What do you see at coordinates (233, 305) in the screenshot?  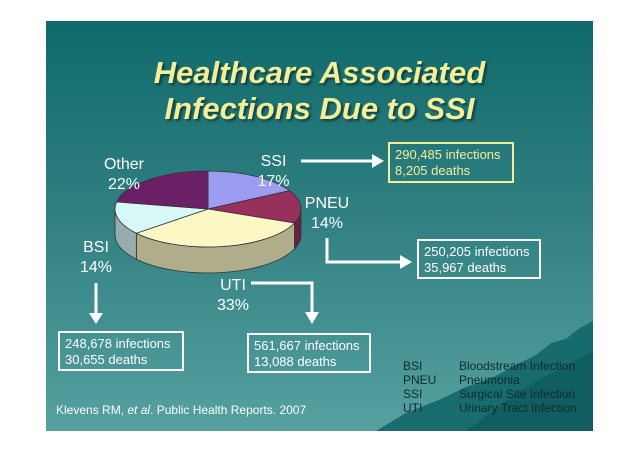 I see `label-uti-pct: 33%` at bounding box center [233, 305].